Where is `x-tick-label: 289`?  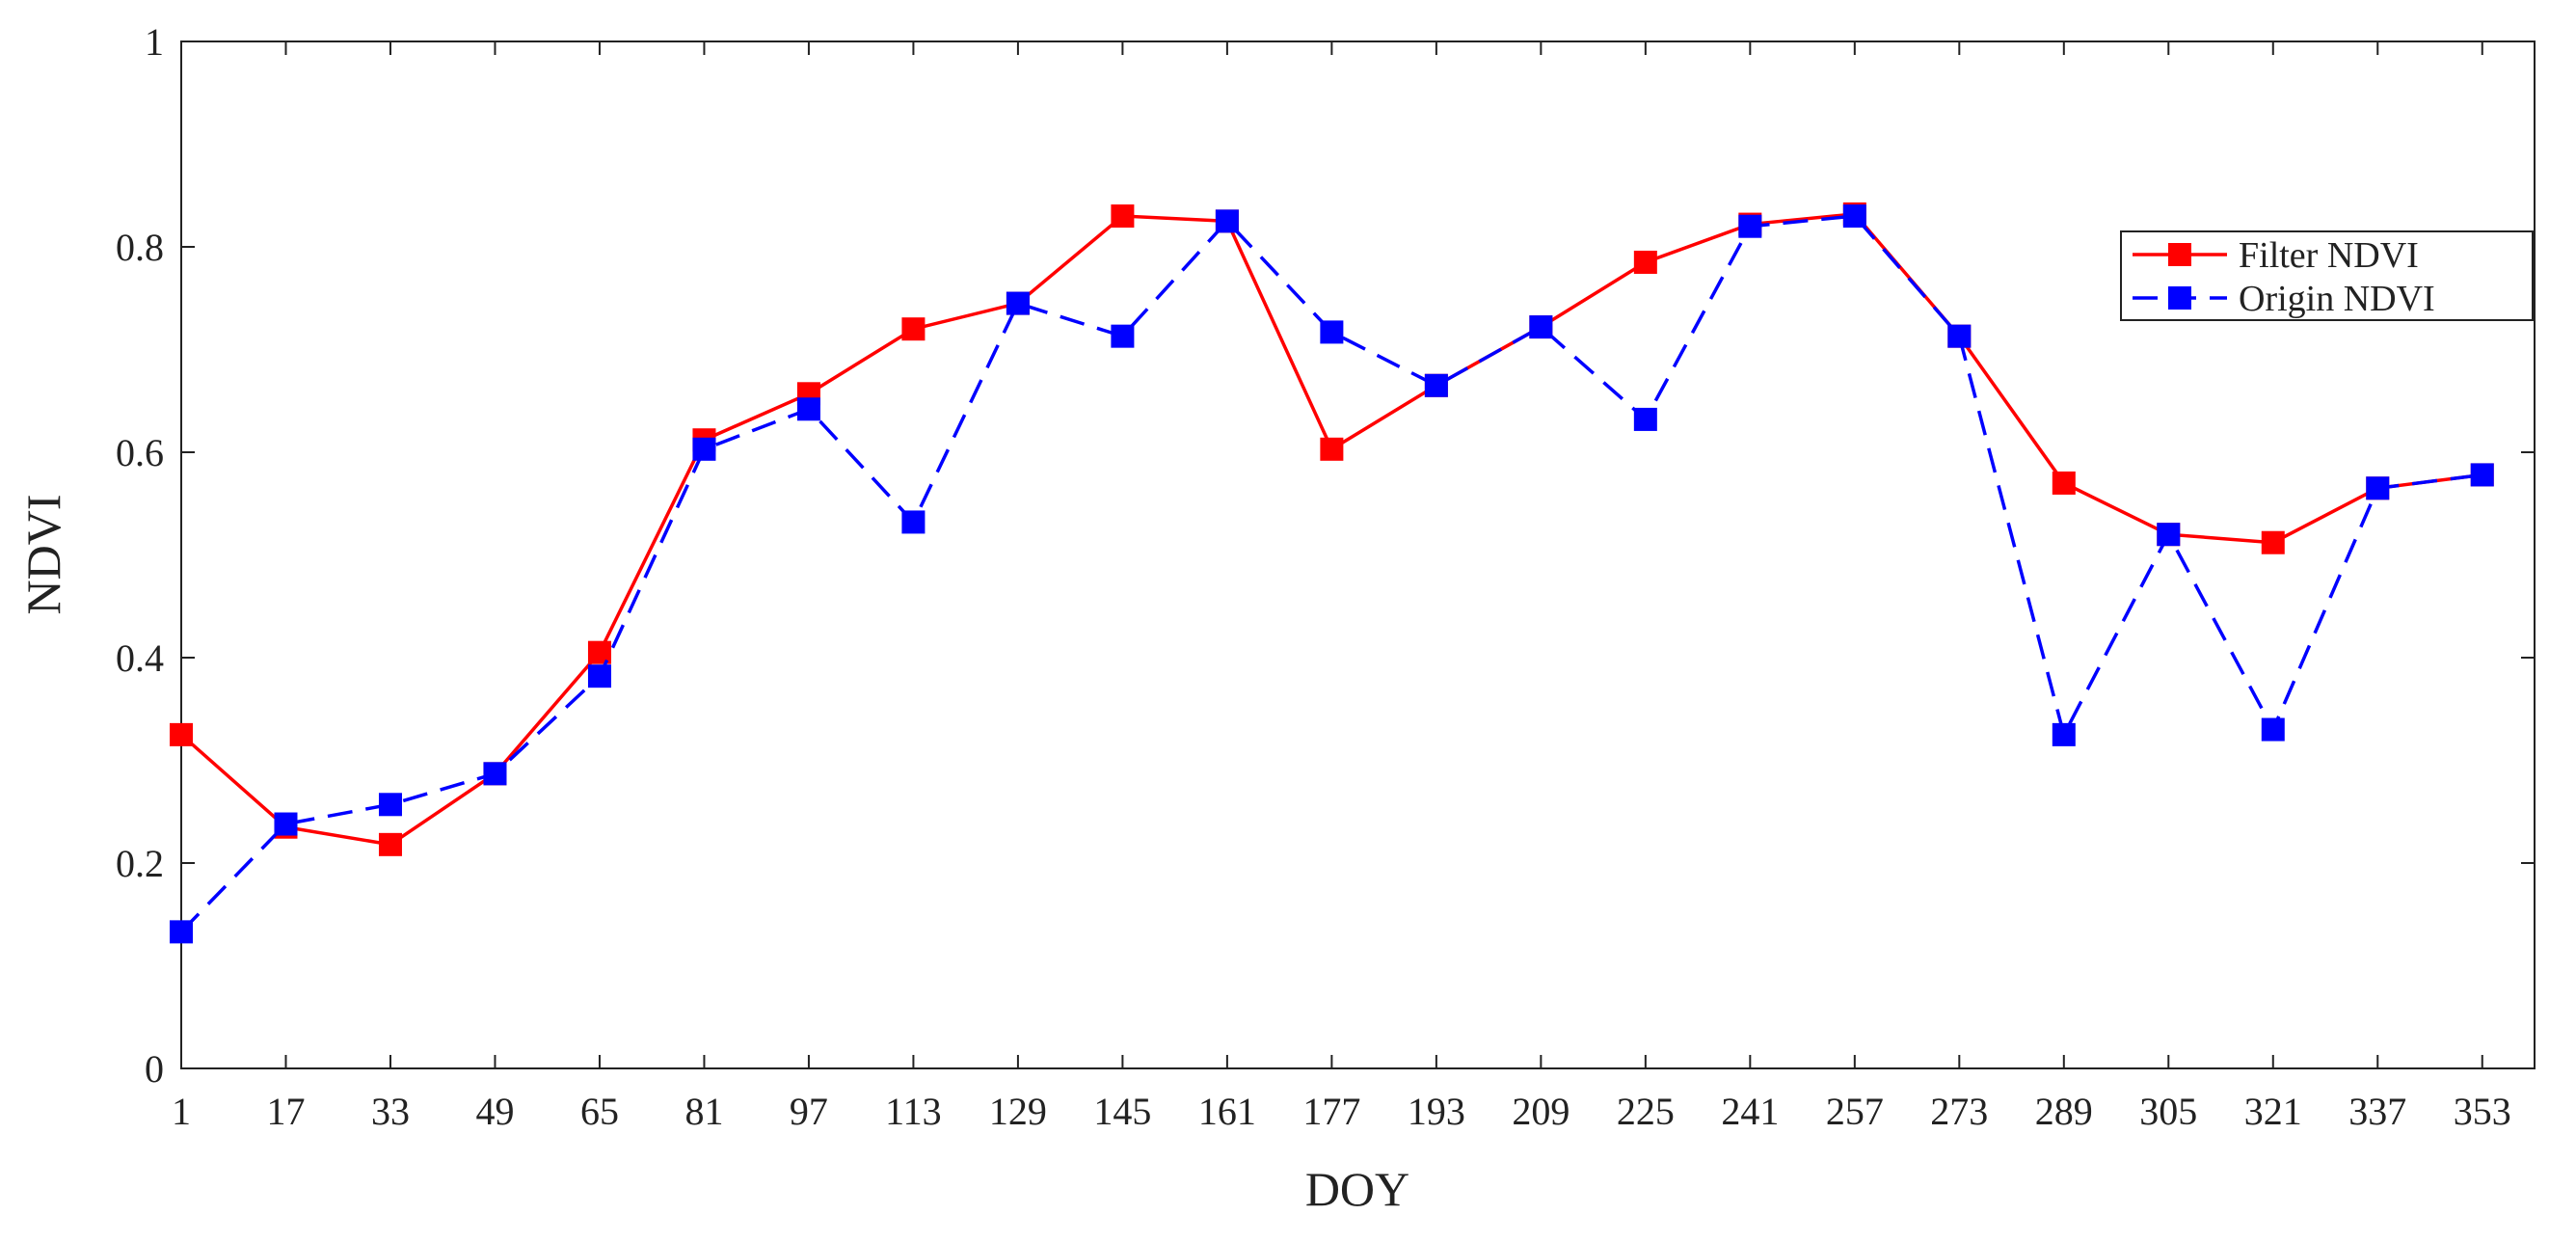
x-tick-label: 289 is located at coordinates (2064, 1111).